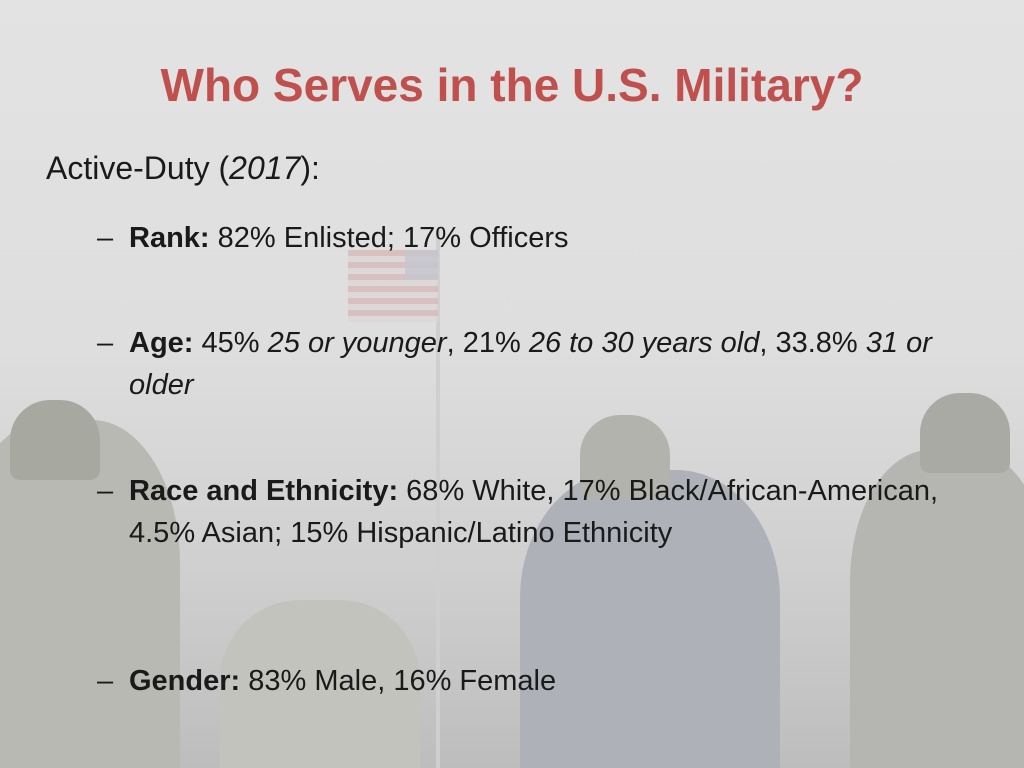 The image size is (1024, 768). Describe the element at coordinates (161, 343) in the screenshot. I see `item-label: Age:` at that location.